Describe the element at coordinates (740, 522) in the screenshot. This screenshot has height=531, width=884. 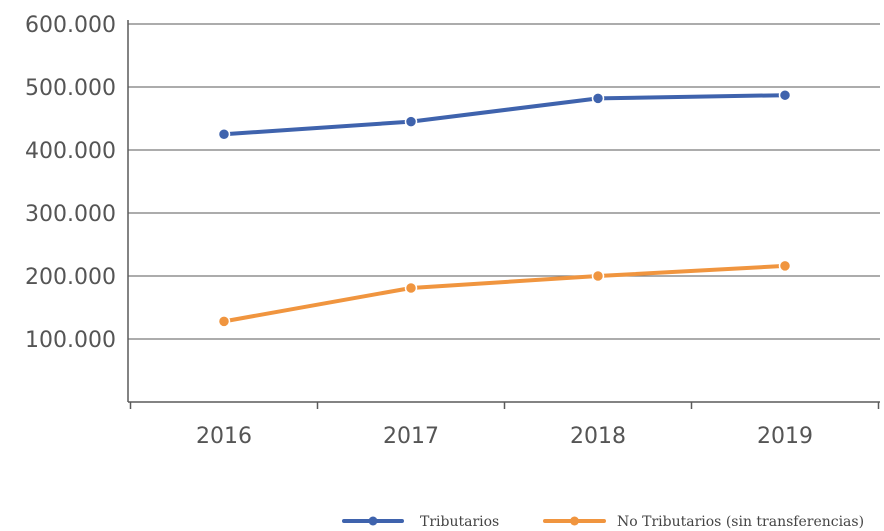
I see `legend-label: No Tributarios (sin transferencias)` at that location.